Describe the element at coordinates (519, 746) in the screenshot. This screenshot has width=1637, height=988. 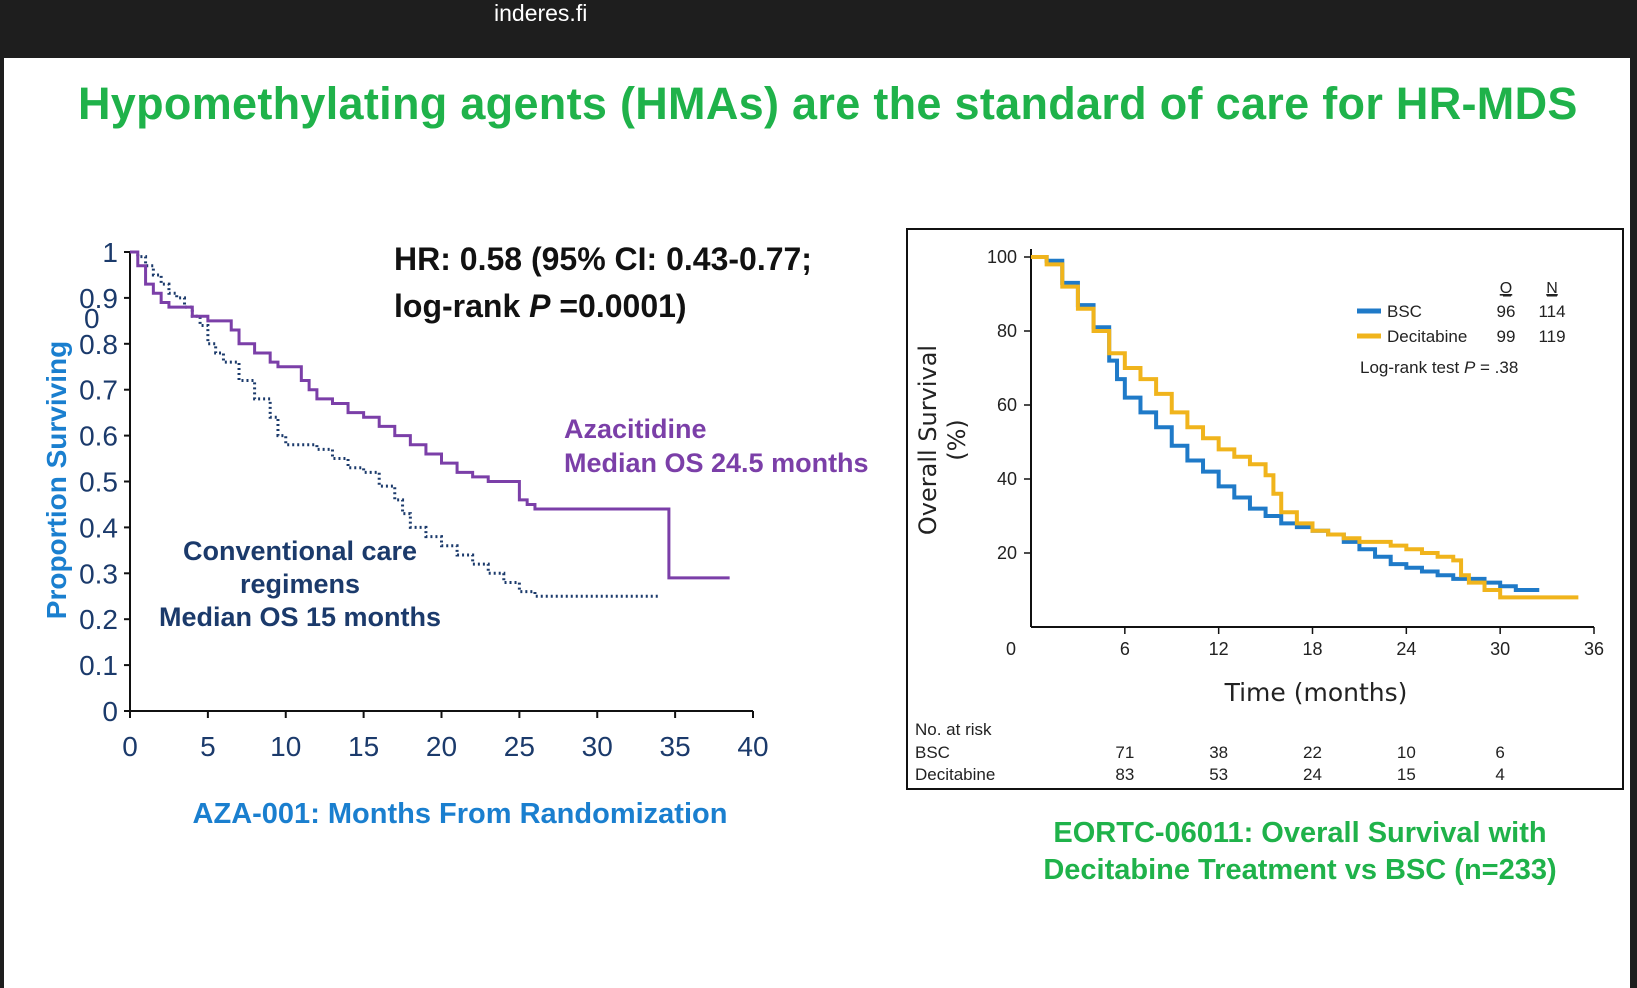
I see `left-x-tick-label: 25` at that location.